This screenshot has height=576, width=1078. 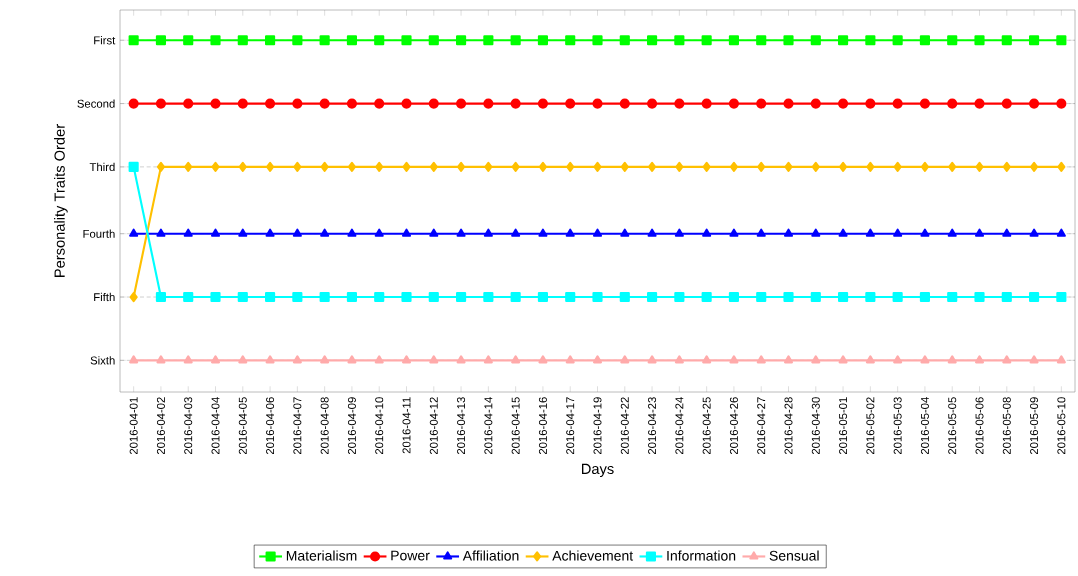 What do you see at coordinates (843, 426) in the screenshot?
I see `x-tick-label: 2016-05-01` at bounding box center [843, 426].